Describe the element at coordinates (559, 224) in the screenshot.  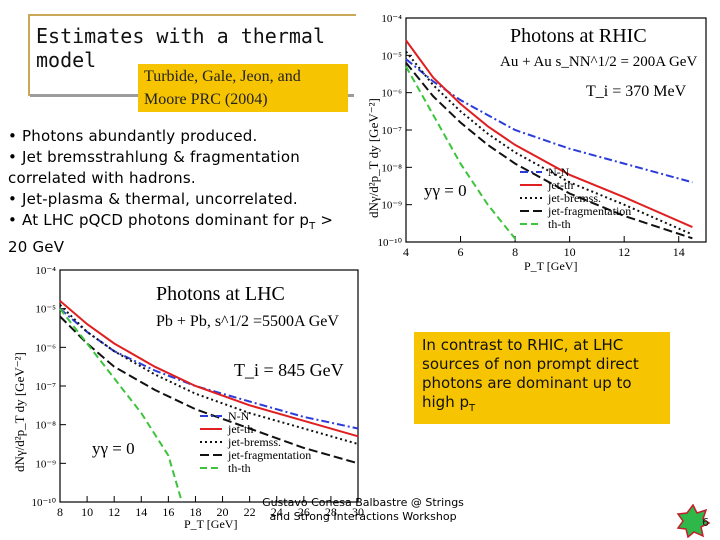
I see `rhic-legend-label: th-th` at that location.